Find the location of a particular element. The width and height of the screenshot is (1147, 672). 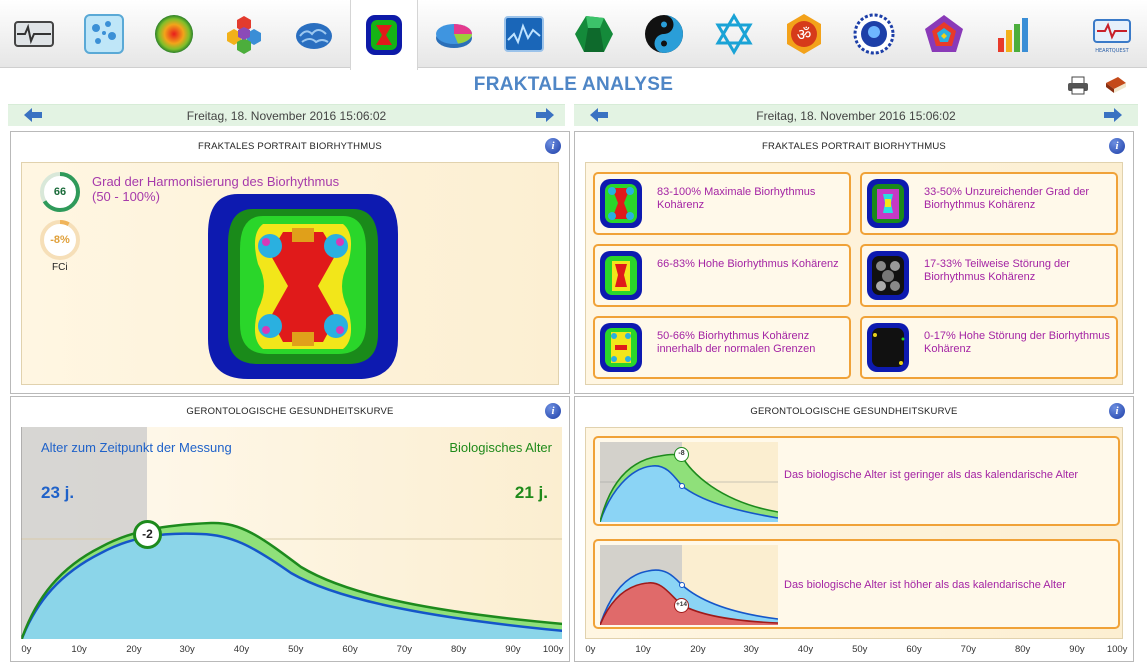

print-icon is located at coordinates (1078, 85).